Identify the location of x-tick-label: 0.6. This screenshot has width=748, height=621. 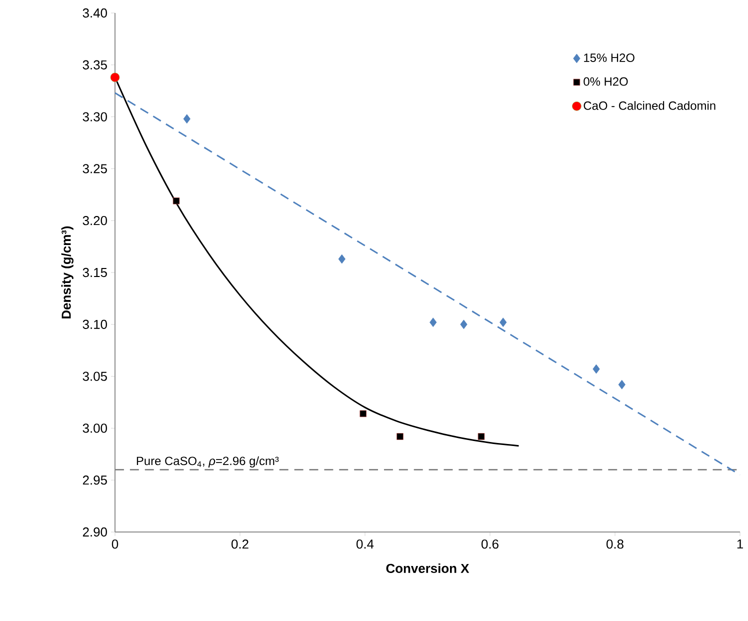
(490, 544).